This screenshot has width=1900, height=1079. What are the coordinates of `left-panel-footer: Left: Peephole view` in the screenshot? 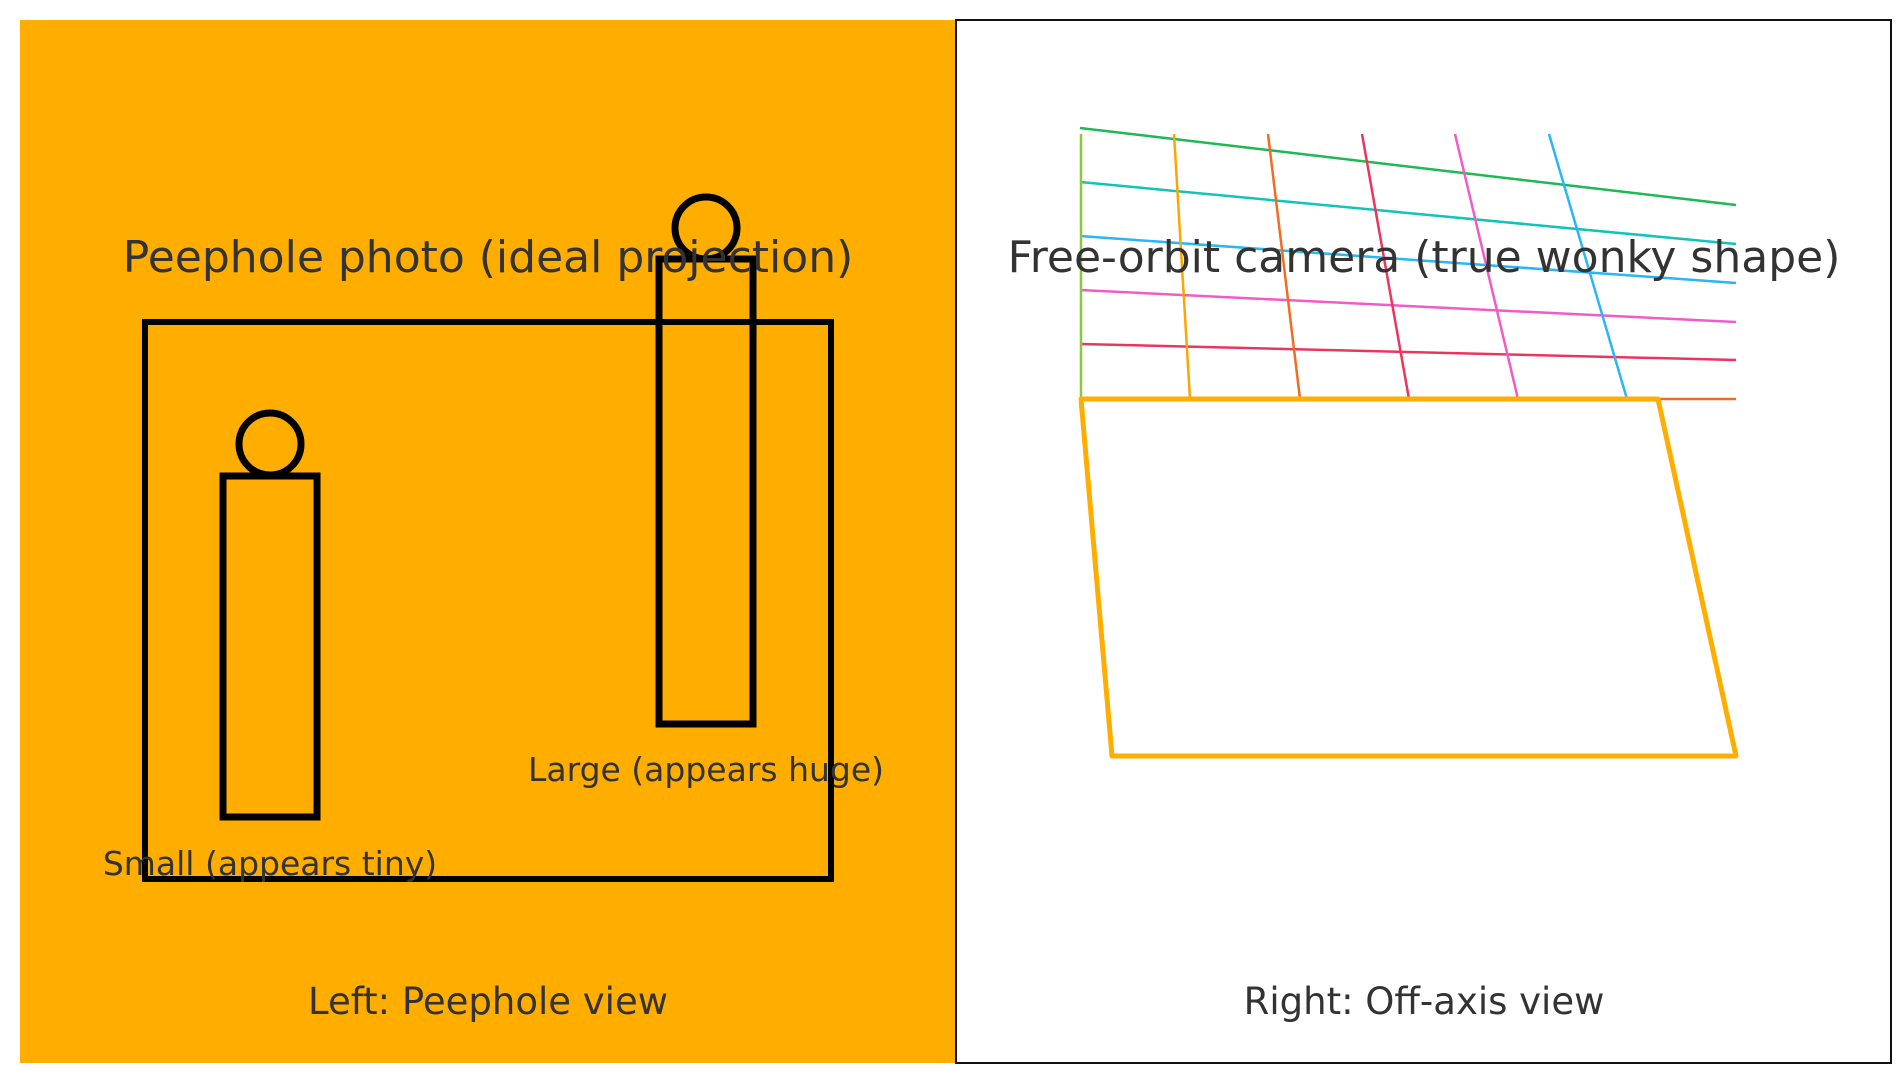 It's located at (488, 1001).